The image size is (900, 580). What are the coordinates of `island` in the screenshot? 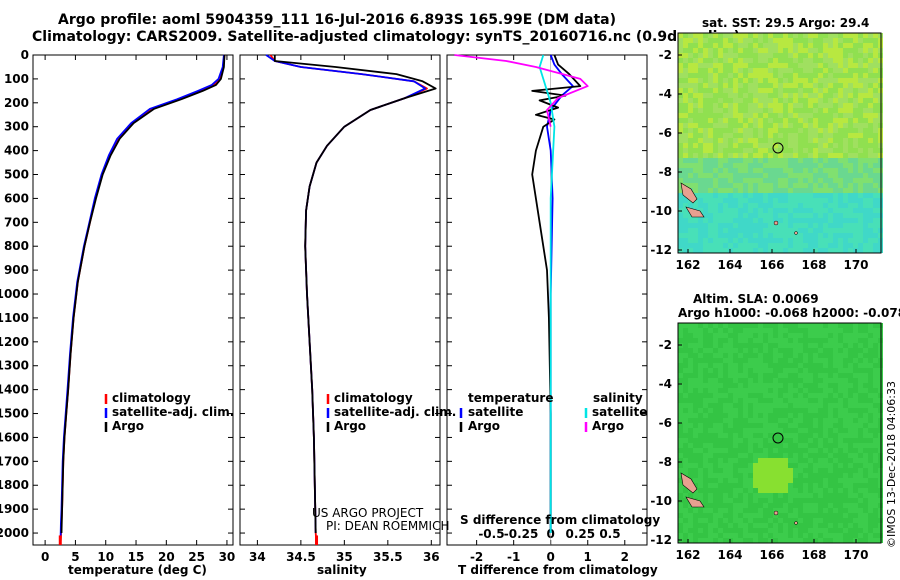 It's located at (796, 523).